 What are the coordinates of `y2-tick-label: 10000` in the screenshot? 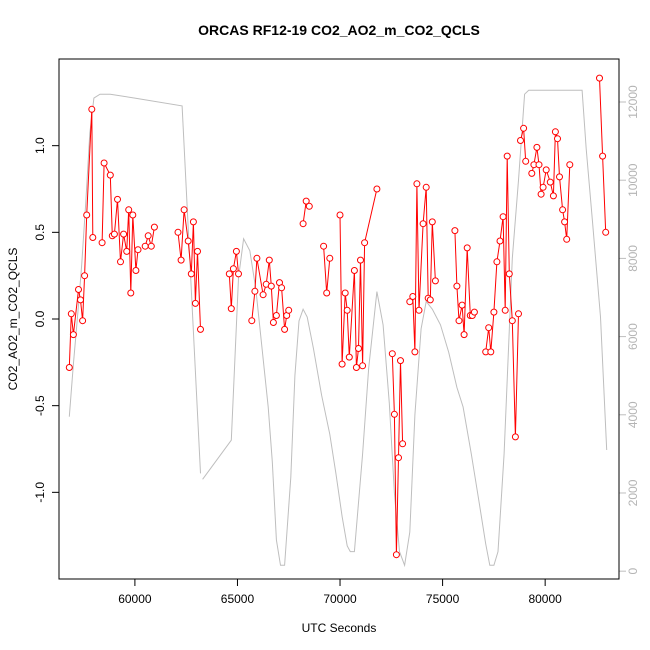 It's located at (633, 180).